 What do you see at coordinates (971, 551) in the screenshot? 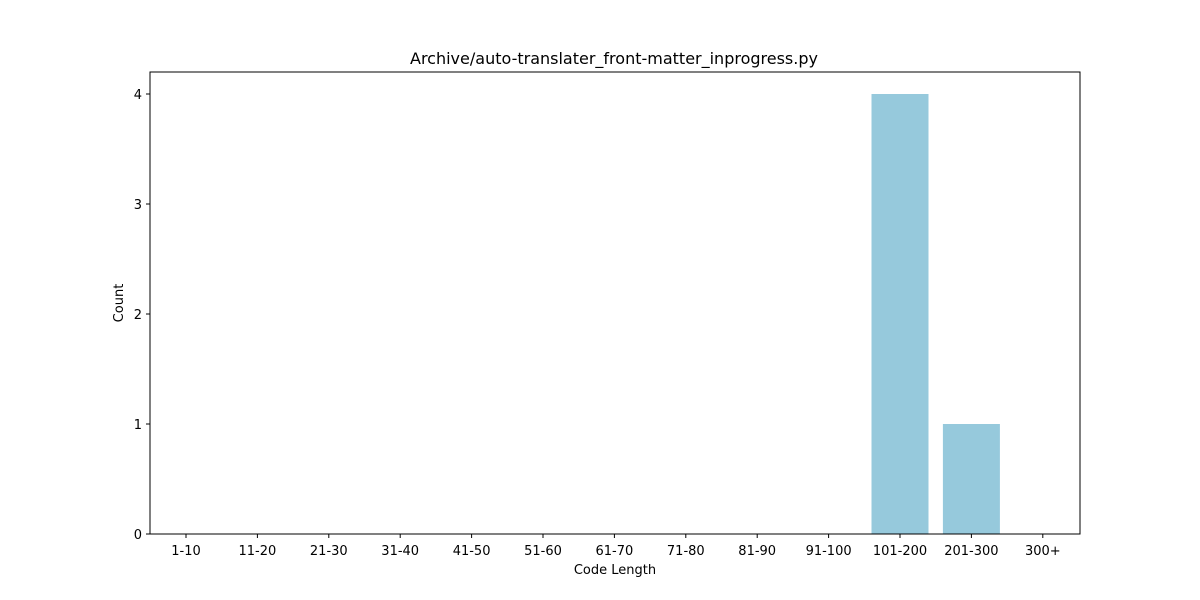
I see `x-tick-label: 201-300` at bounding box center [971, 551].